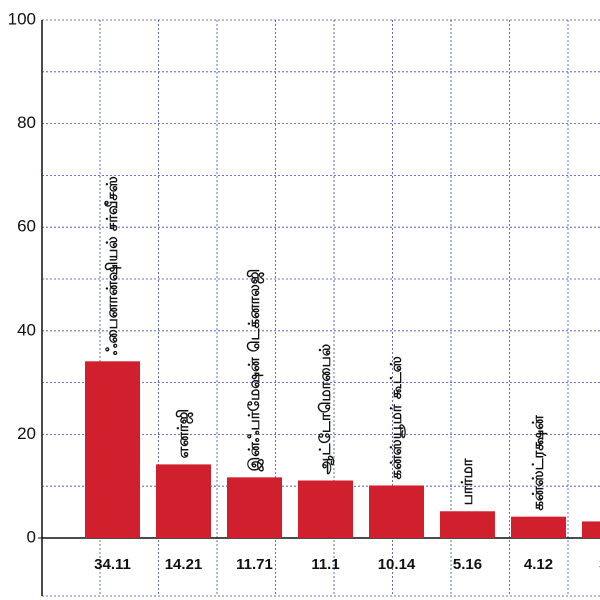  I want to click on y-tick-label: 80, so click(26, 122).